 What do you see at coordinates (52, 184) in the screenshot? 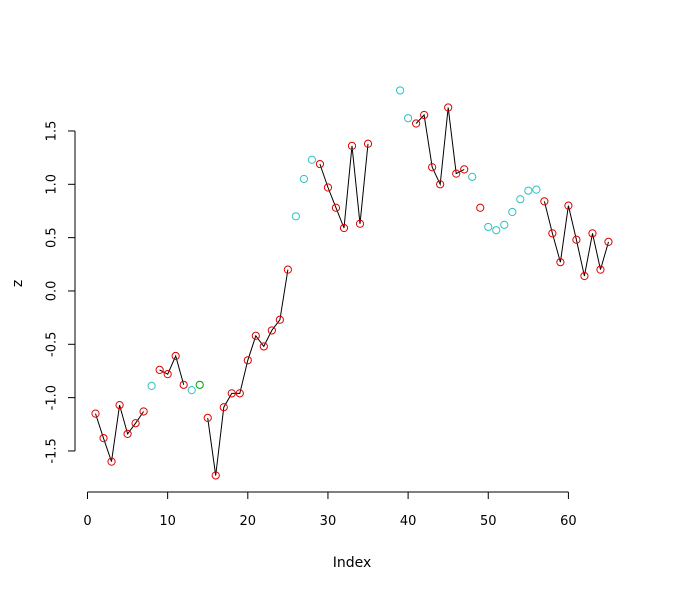
I see `y-tick-label: 1.0` at bounding box center [52, 184].